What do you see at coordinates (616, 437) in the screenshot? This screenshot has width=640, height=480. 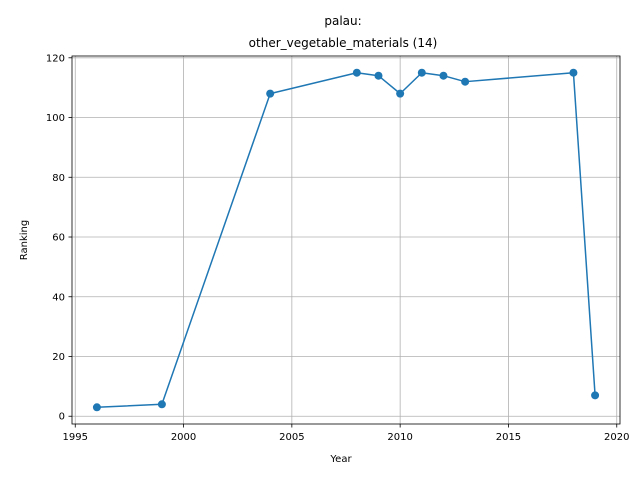 I see `x-tick-label: 2020` at bounding box center [616, 437].